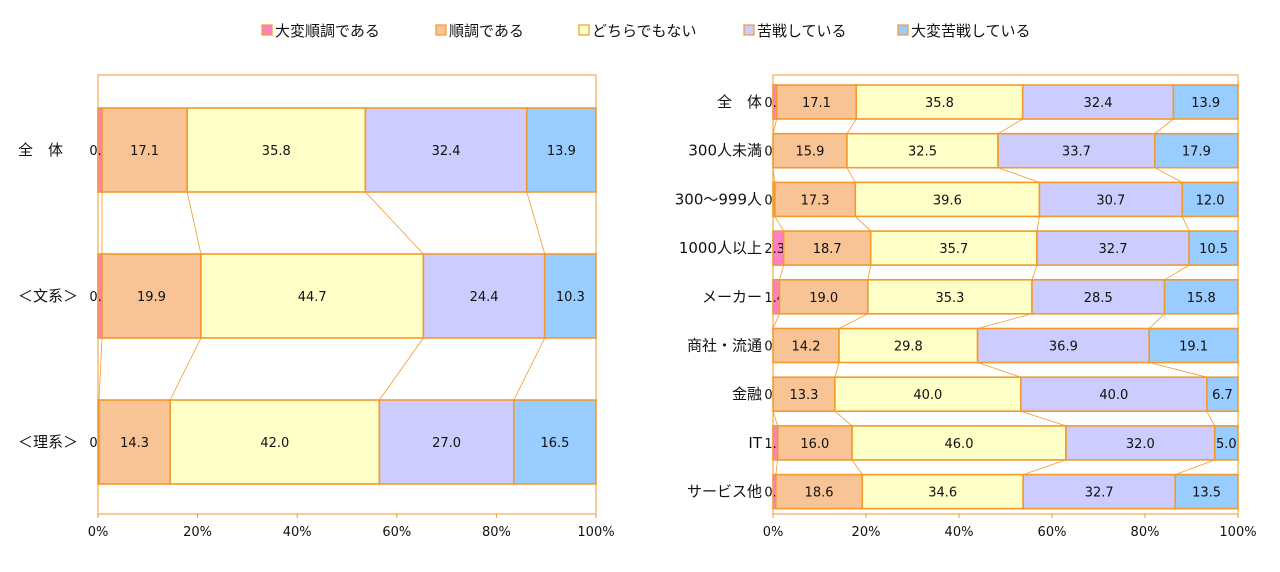  Describe the element at coordinates (197, 532) in the screenshot. I see `x-tick-label: 20%` at that location.